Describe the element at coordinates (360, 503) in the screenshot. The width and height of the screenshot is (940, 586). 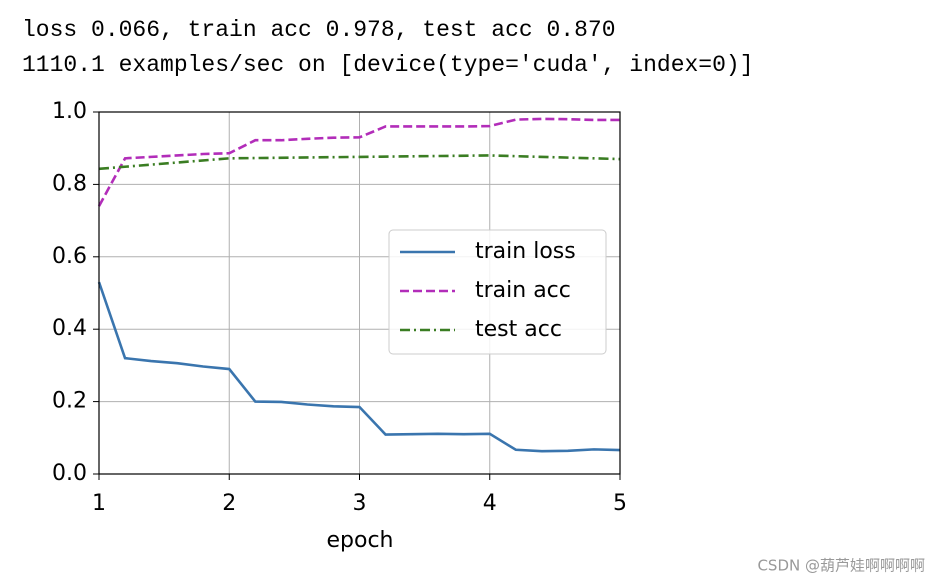
I see `x-tick-label: 3` at that location.